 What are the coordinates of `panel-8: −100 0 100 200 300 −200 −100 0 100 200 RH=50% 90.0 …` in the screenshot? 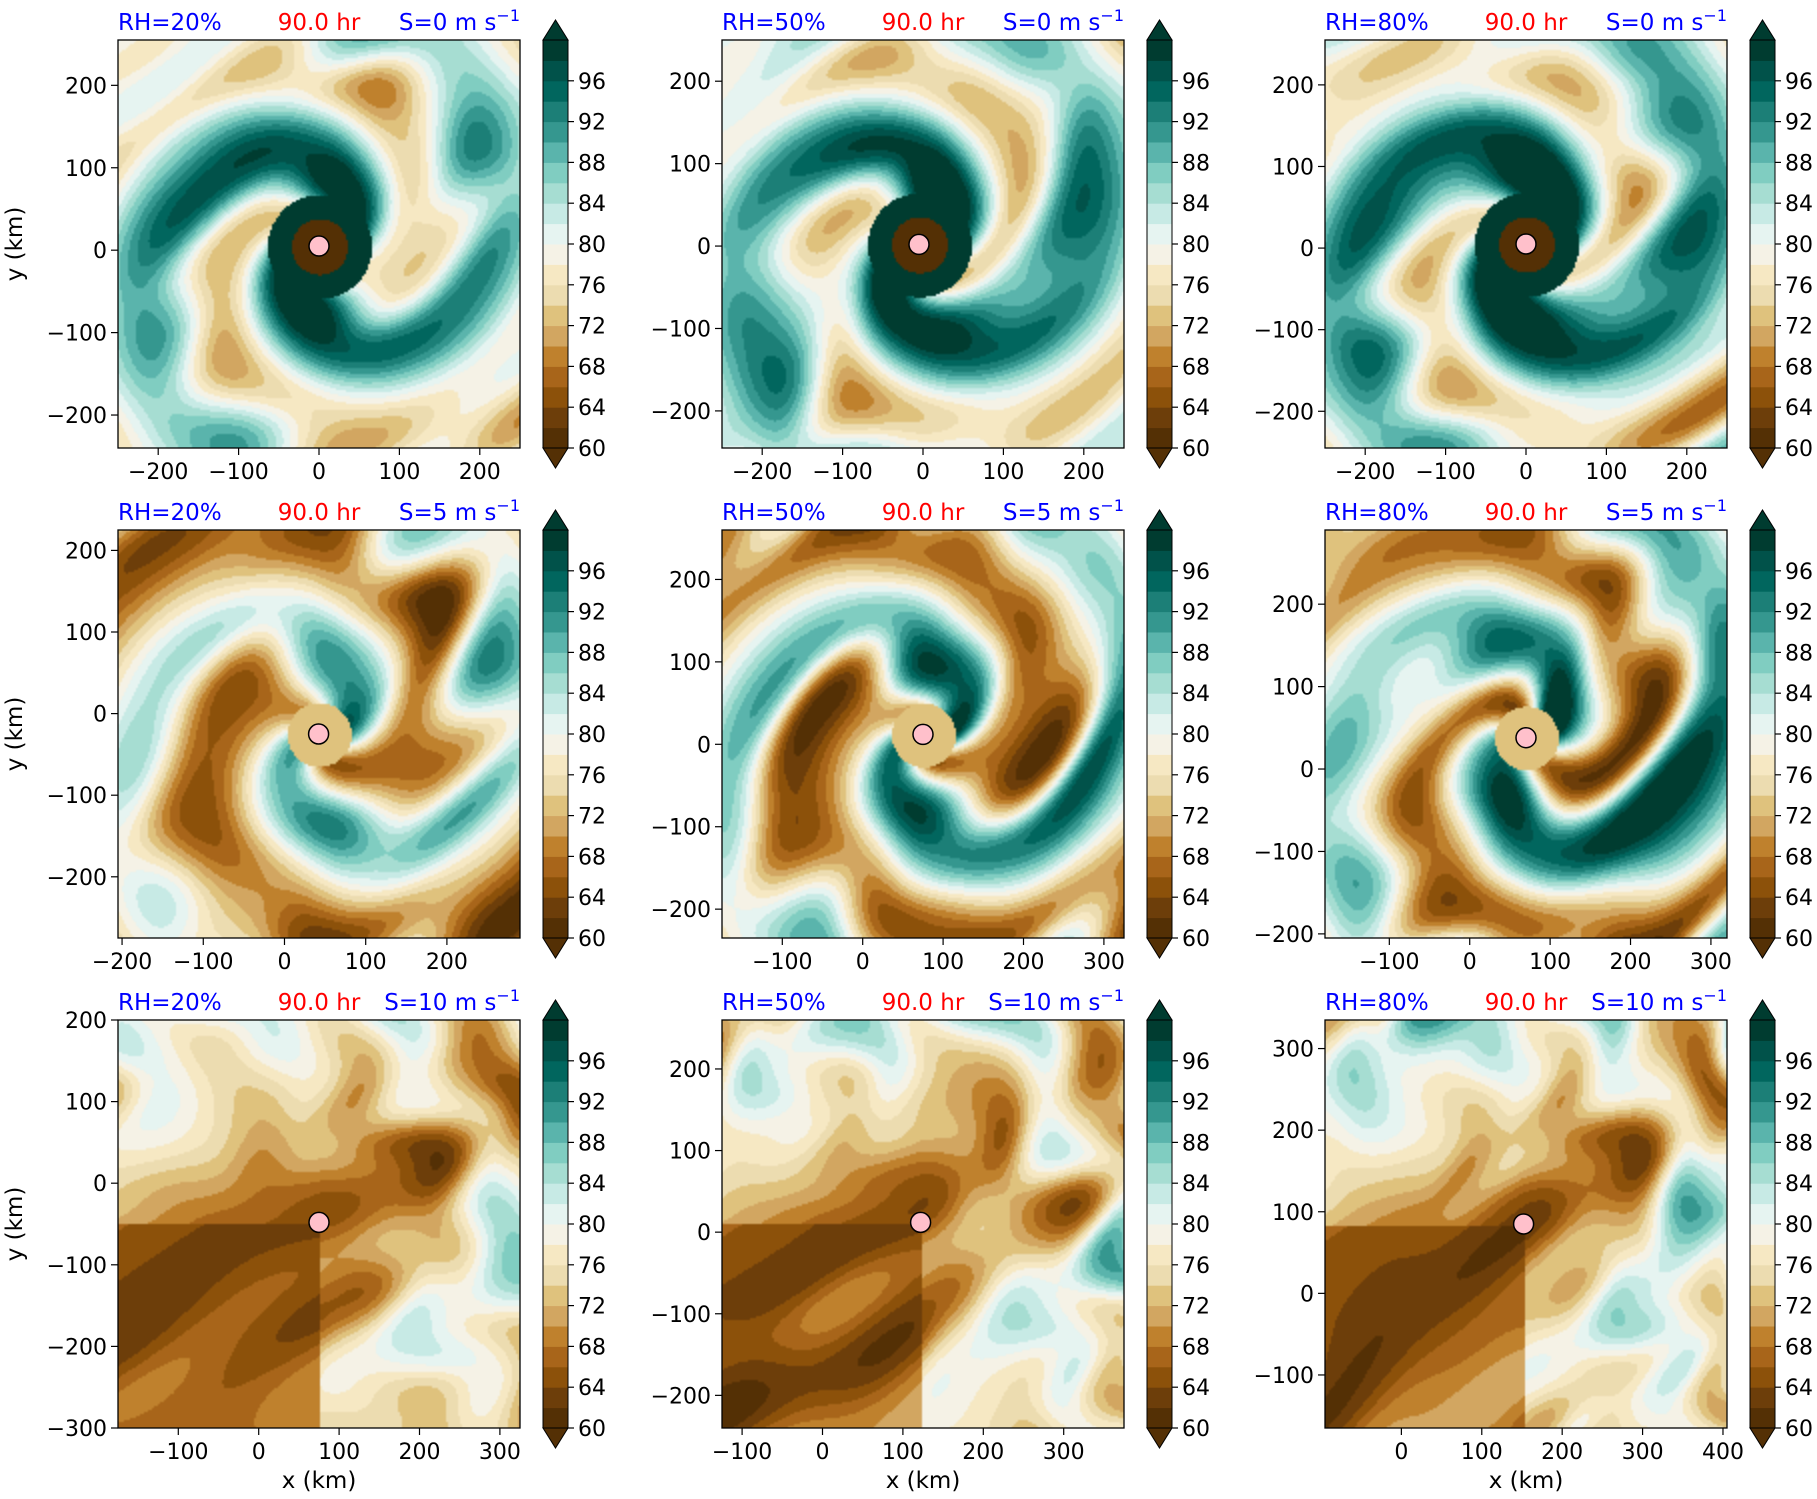 It's located at (930, 1240).